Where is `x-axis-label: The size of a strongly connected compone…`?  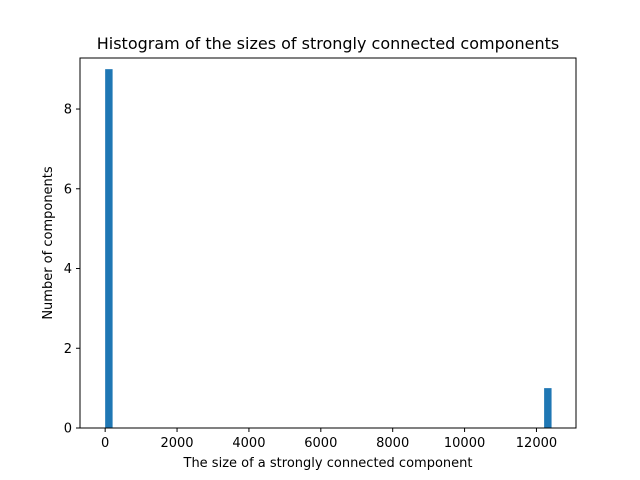 x-axis-label: The size of a strongly connected compone… is located at coordinates (328, 463).